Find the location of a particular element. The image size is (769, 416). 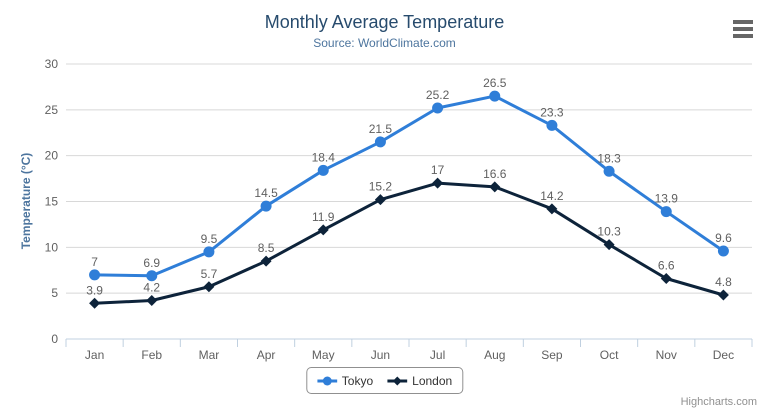

data-label: 10.3 is located at coordinates (609, 232).